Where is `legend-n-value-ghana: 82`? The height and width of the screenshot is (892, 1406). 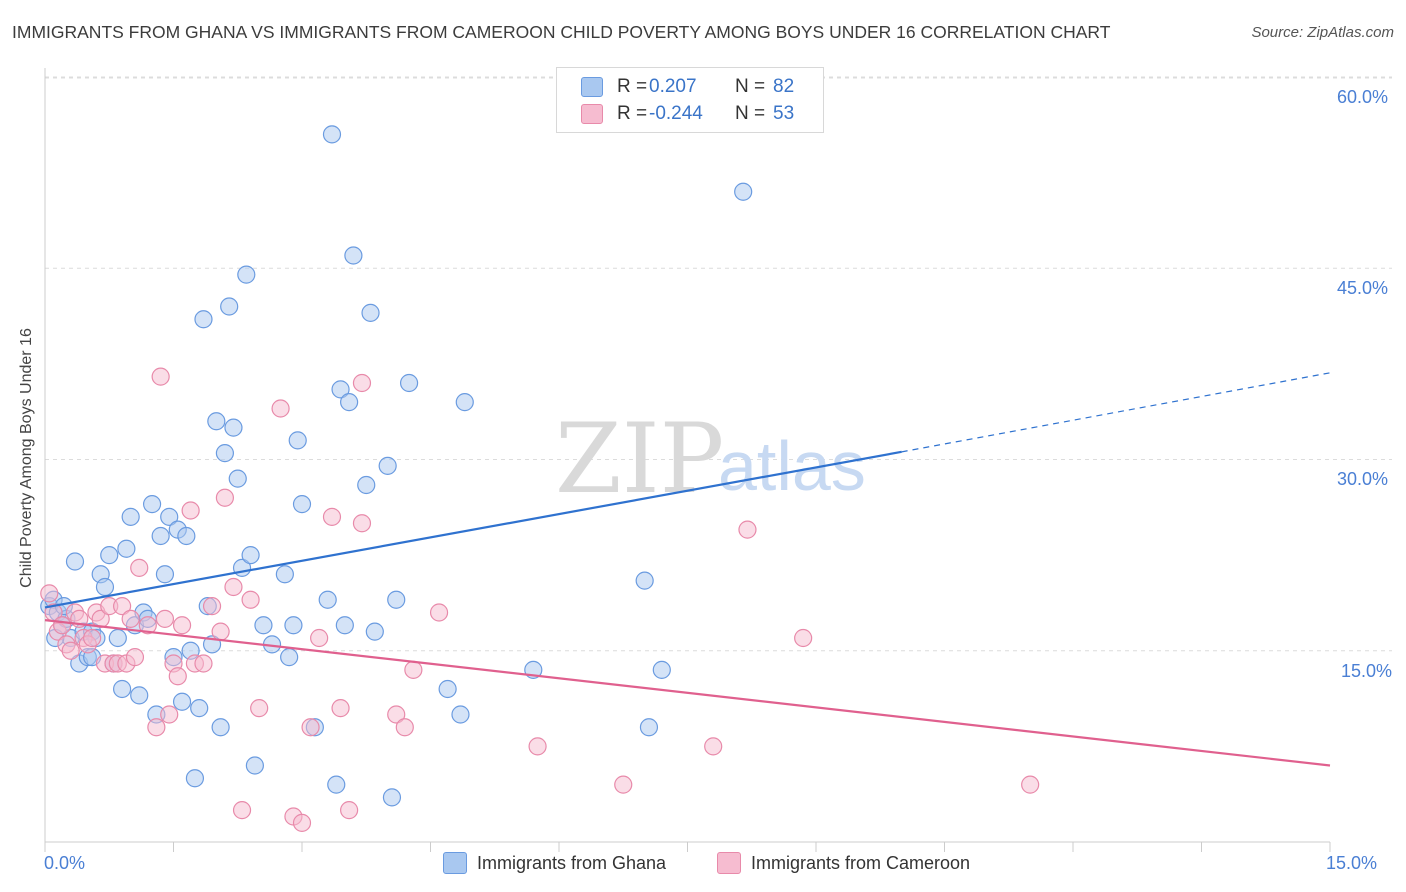
legend-n-value-ghana: 82 is located at coordinates (784, 86).